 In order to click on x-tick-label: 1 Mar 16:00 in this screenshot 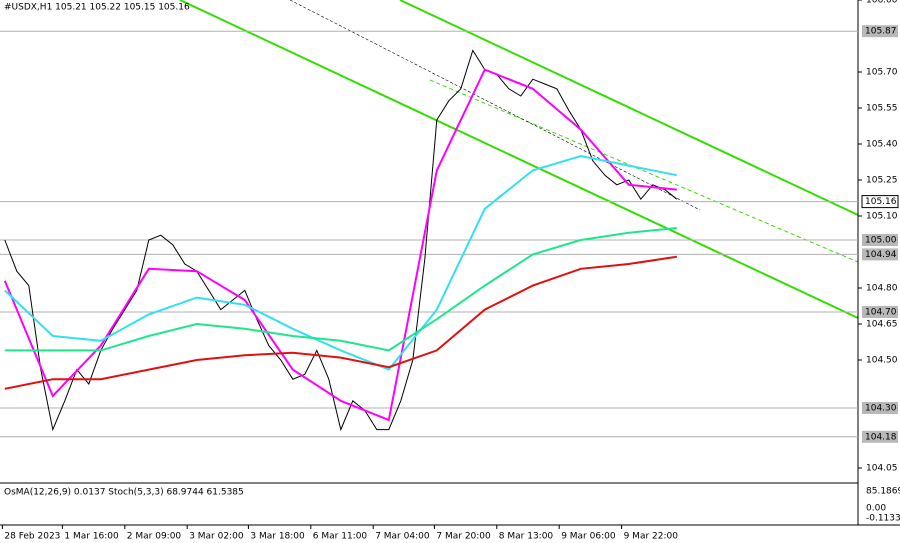, I will do `click(91, 537)`.